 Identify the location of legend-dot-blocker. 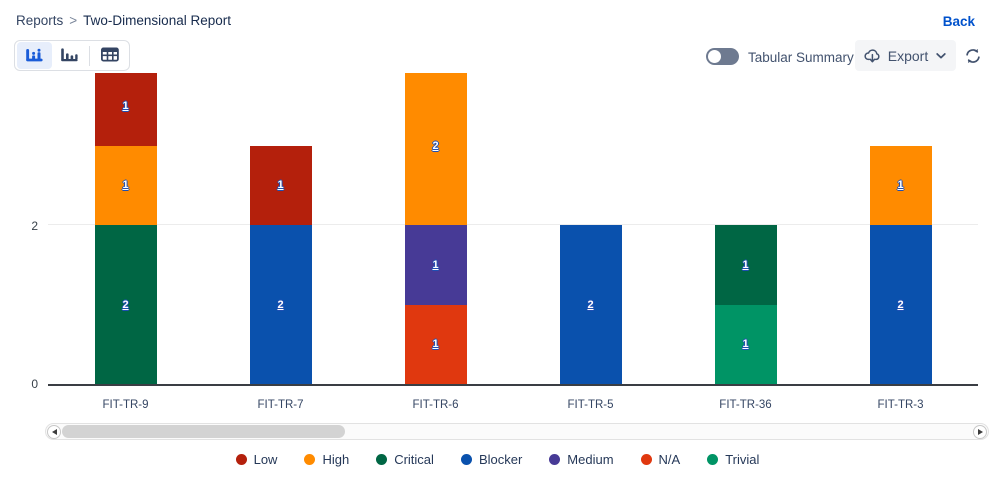
(466, 459).